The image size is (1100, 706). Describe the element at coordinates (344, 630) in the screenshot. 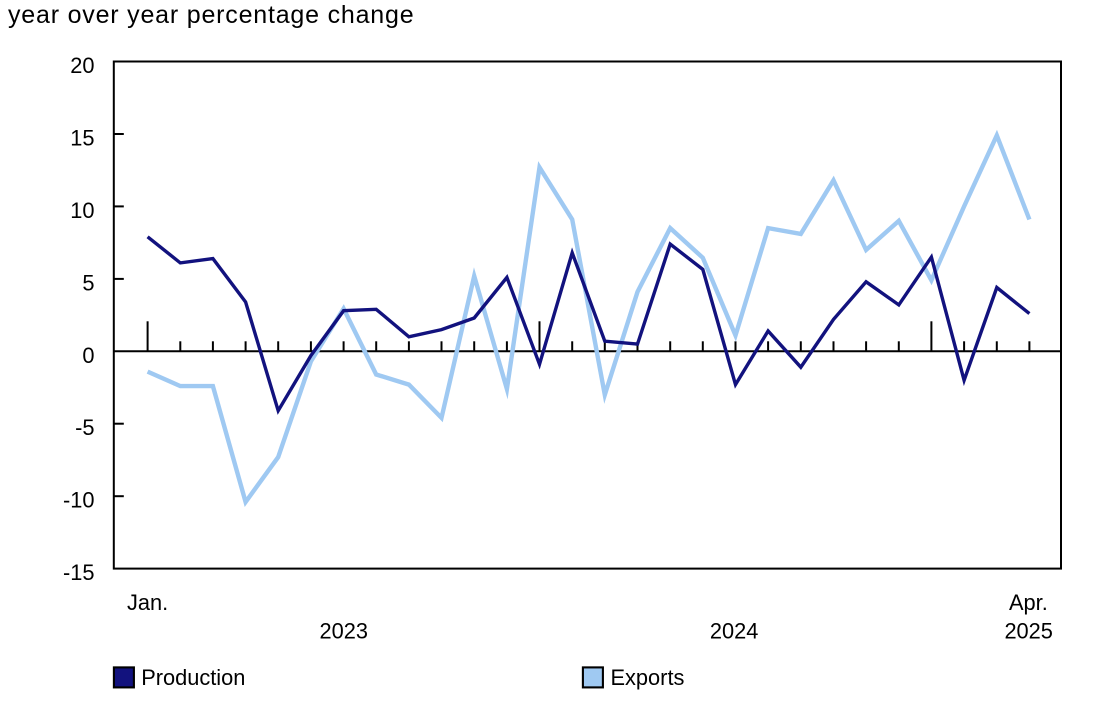

I see `svg-text: 2023` at that location.